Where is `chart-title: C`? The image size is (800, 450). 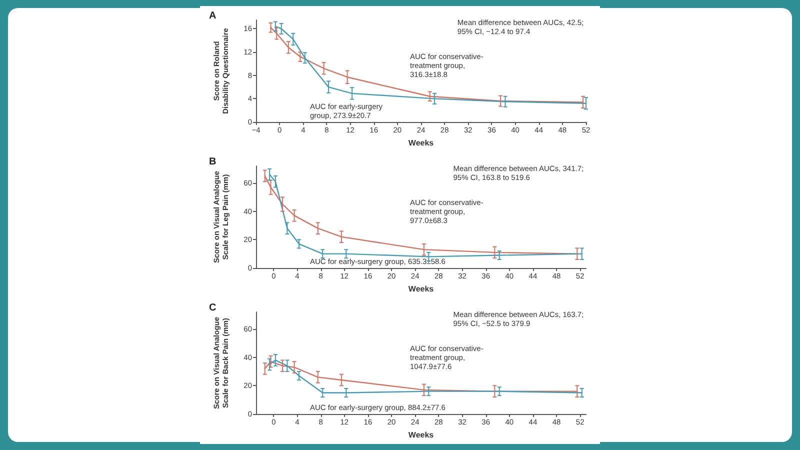 chart-title: C is located at coordinates (212, 308).